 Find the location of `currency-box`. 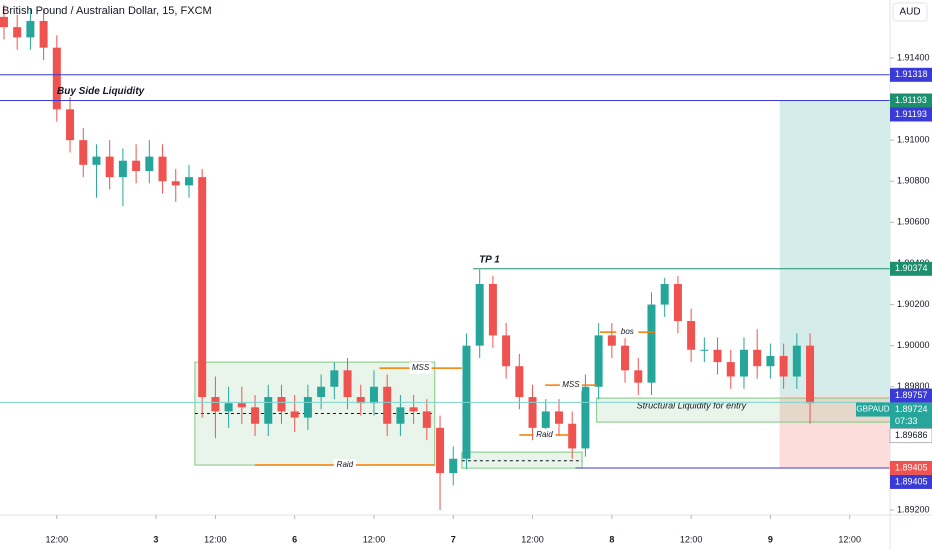

currency-box is located at coordinates (910, 12).